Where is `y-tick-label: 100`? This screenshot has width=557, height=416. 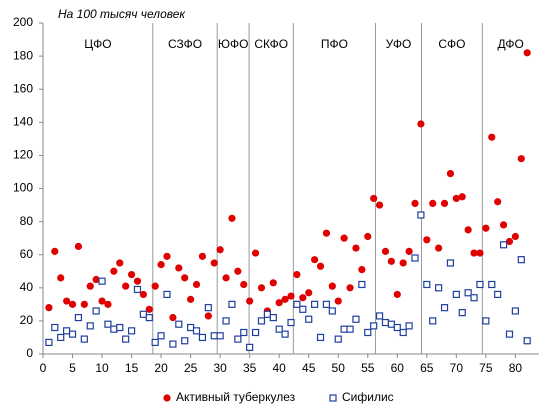 y-tick-label: 100 is located at coordinates (23, 188).